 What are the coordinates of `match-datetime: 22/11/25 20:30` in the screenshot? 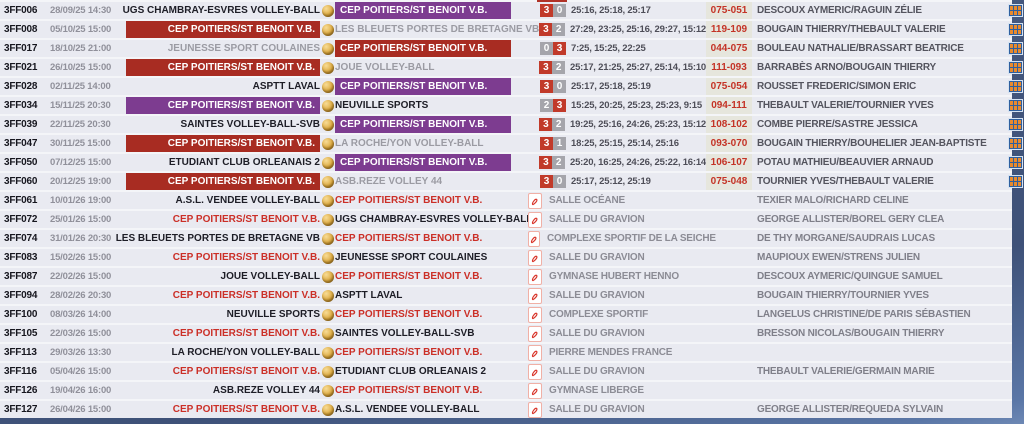 It's located at (80, 124).